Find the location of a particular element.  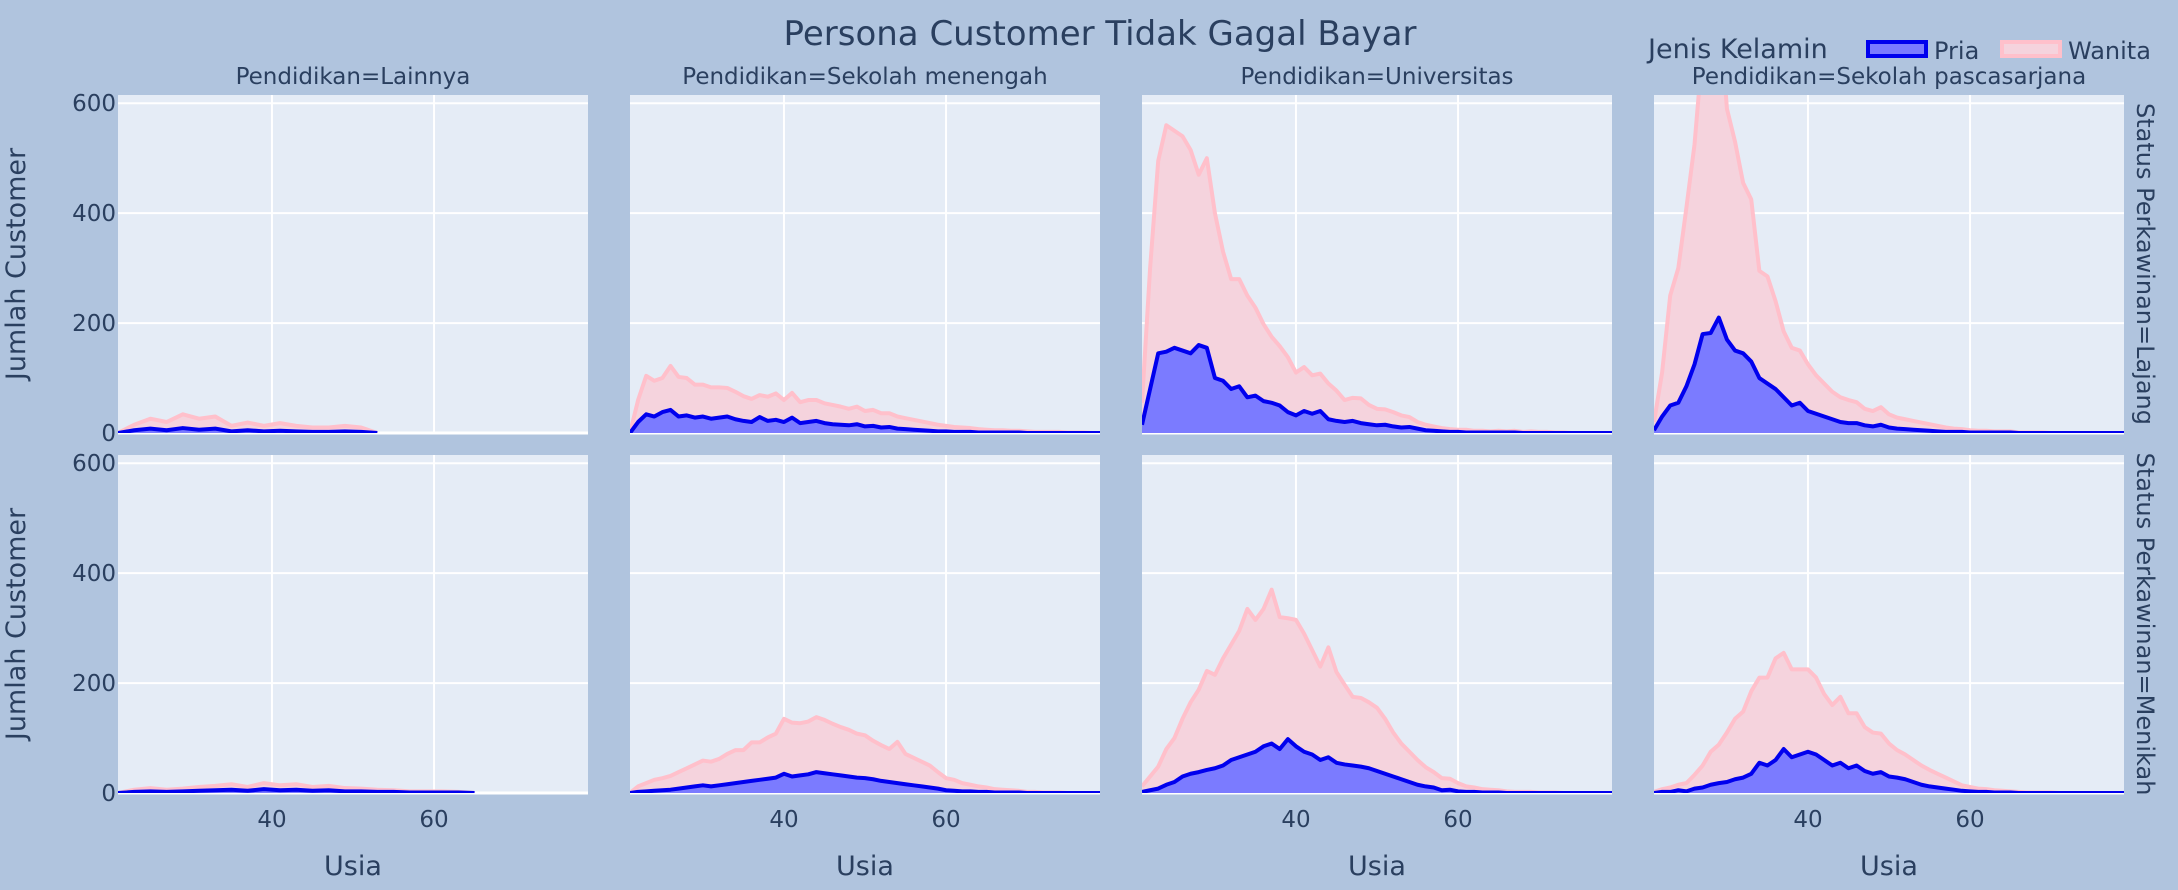

x-axis-title-col2: Usia is located at coordinates (865, 866).